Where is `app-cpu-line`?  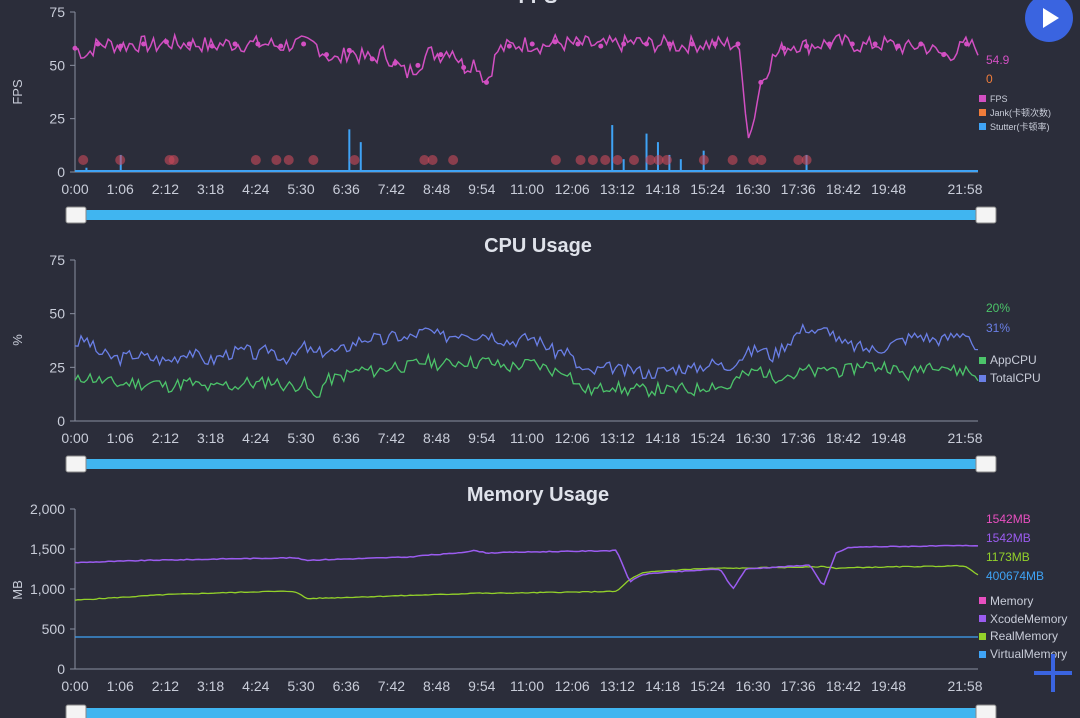
app-cpu-line is located at coordinates (526, 375).